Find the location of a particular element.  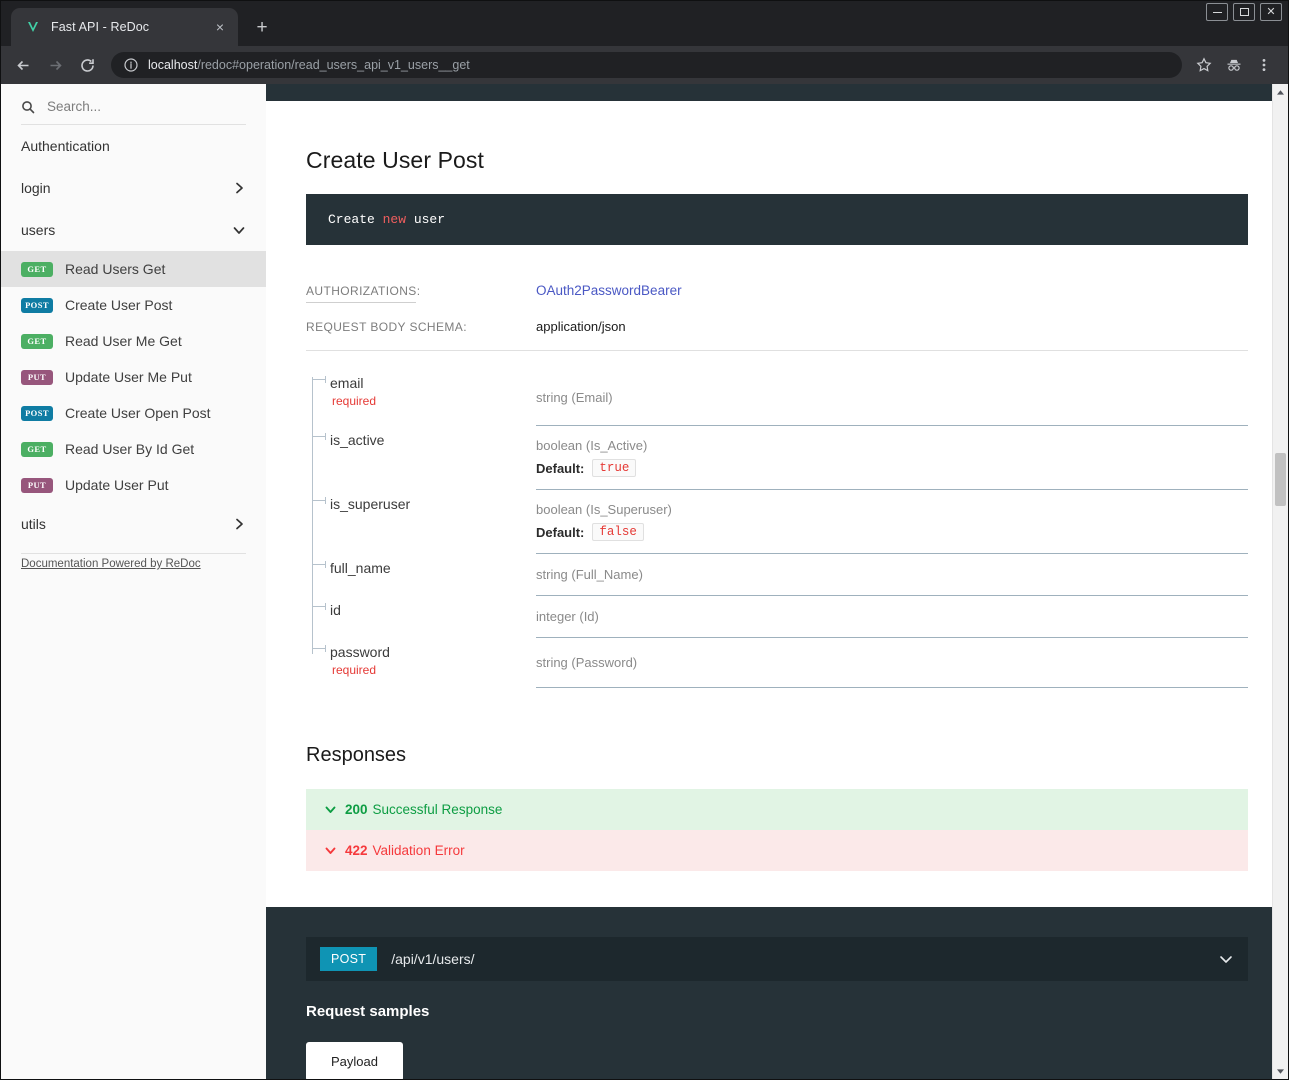

scrollbar-thumb is located at coordinates (1280, 479).